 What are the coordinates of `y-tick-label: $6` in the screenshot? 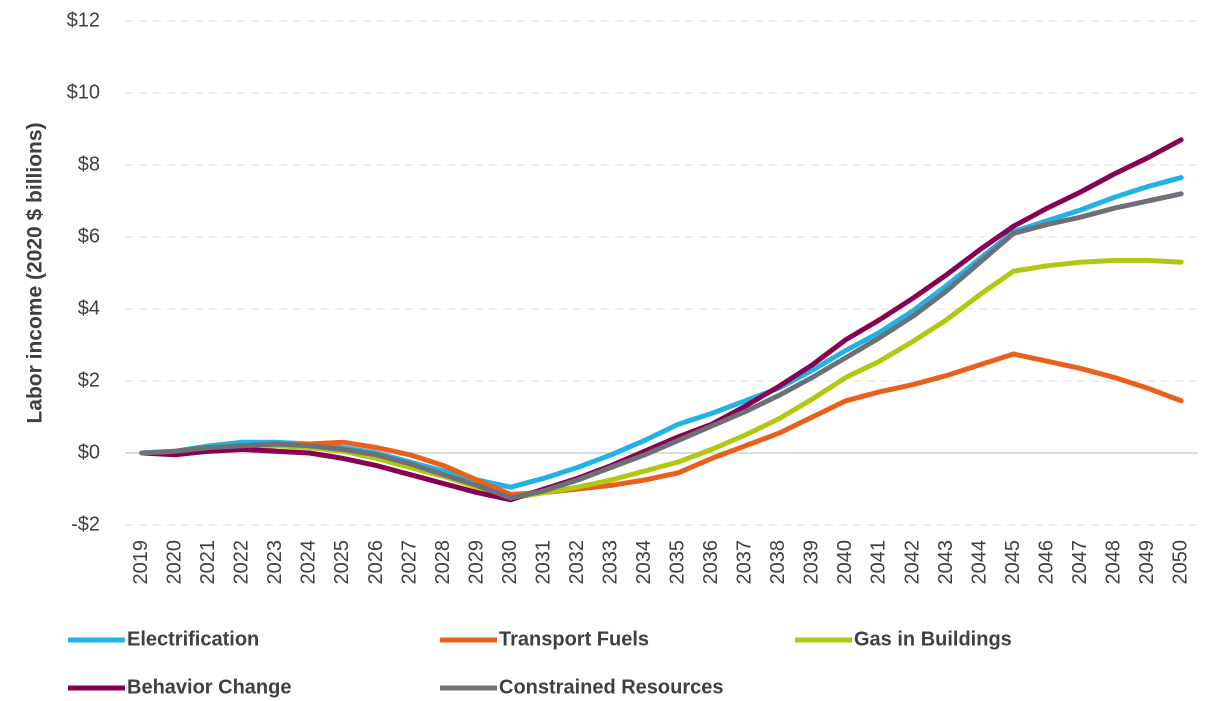 It's located at (89, 236).